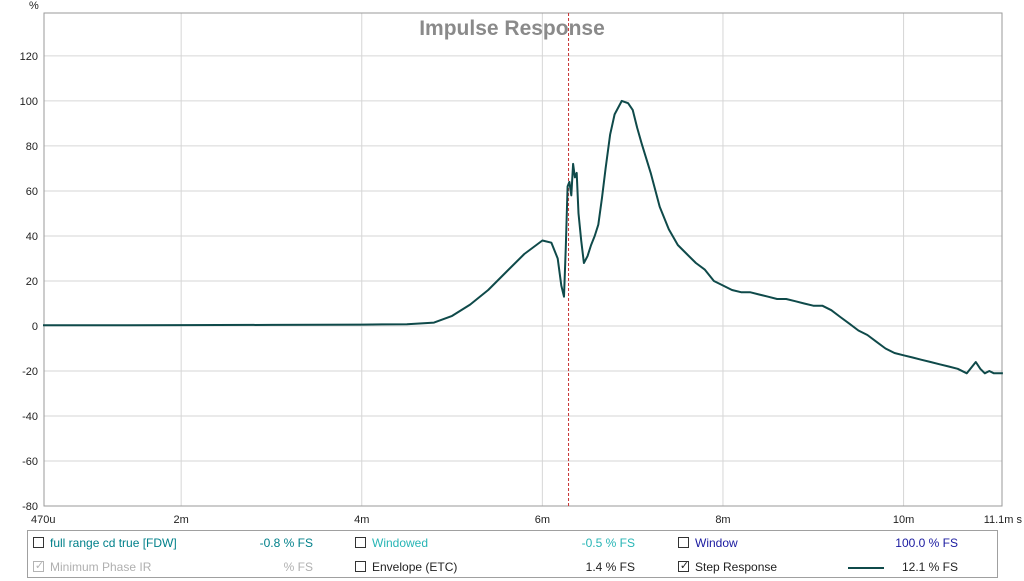  I want to click on y-tick-label: 120, so click(29, 57).